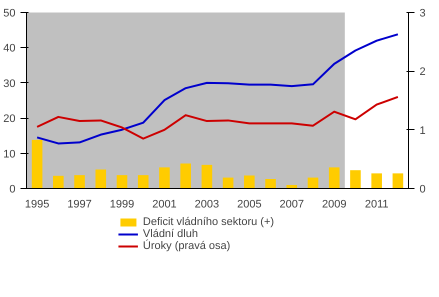 The width and height of the screenshot is (439, 297). I want to click on y-tick-label: 0, so click(12, 190).